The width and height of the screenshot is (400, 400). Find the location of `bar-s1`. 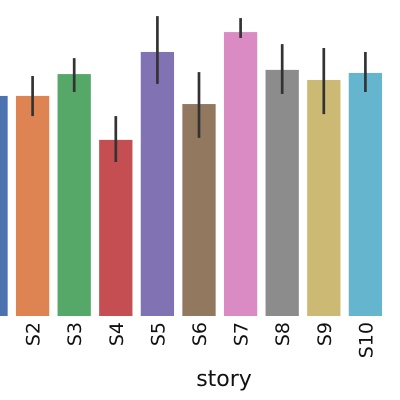

bar-s1 is located at coordinates (4, 205).